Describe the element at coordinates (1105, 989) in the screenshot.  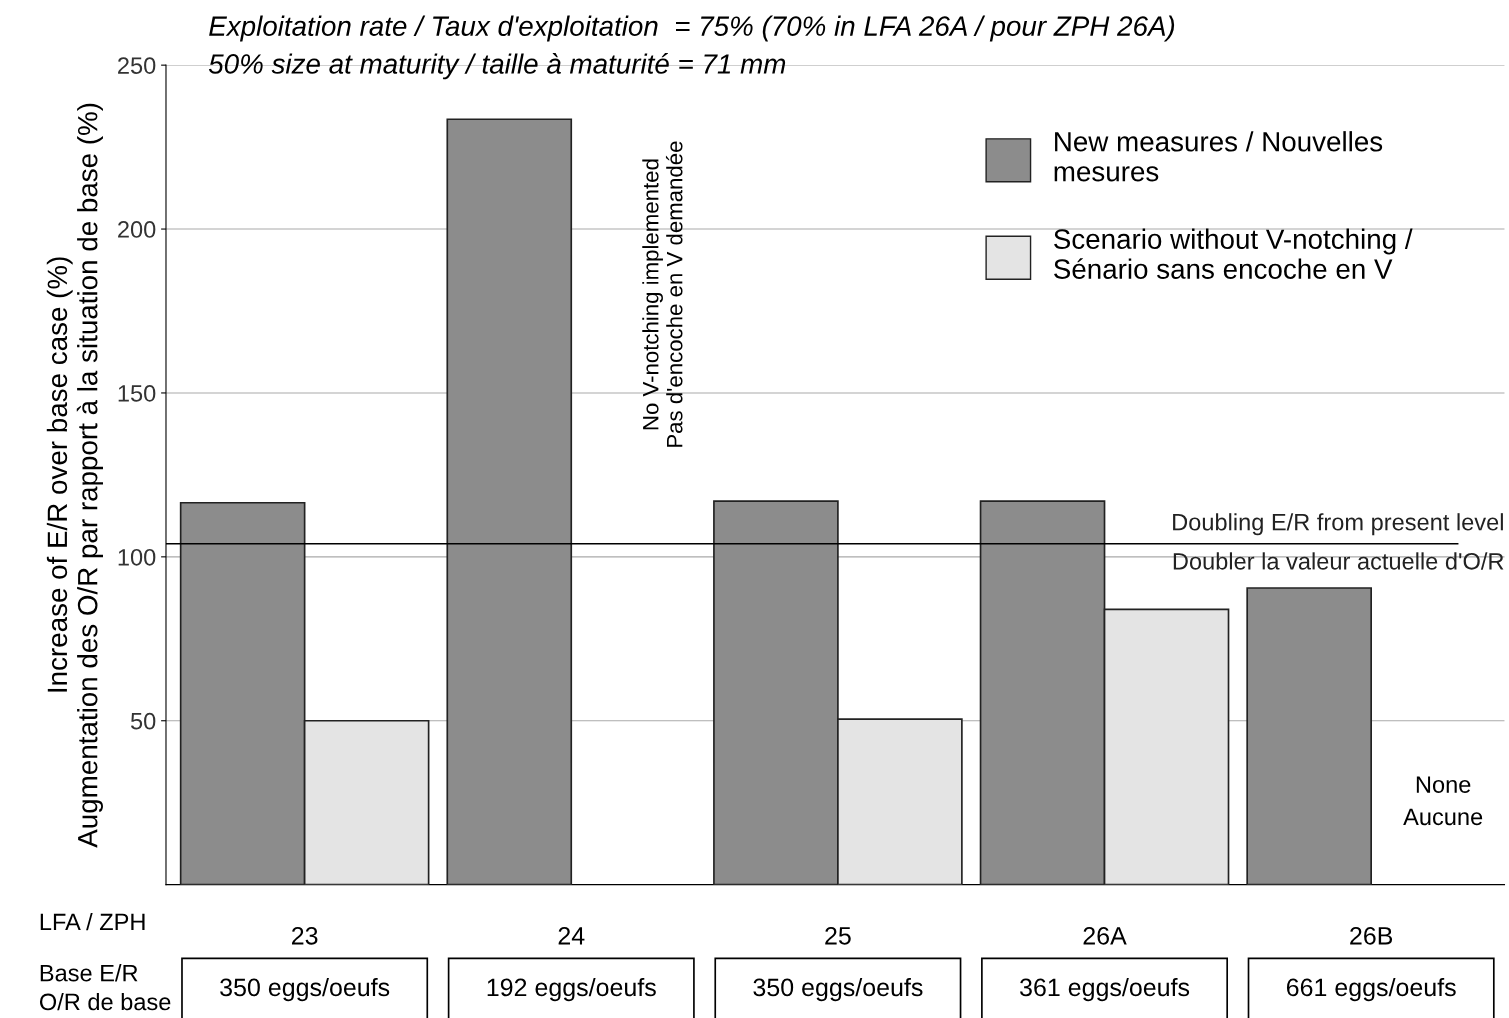
I see `text: 361 eggs/oeufs` at that location.